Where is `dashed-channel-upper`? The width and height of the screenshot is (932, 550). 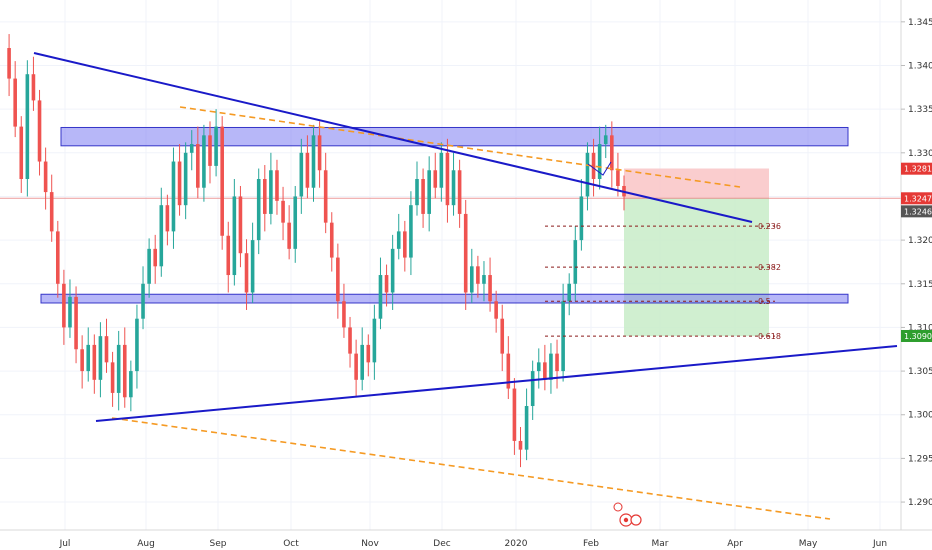 dashed-channel-upper is located at coordinates (460, 147).